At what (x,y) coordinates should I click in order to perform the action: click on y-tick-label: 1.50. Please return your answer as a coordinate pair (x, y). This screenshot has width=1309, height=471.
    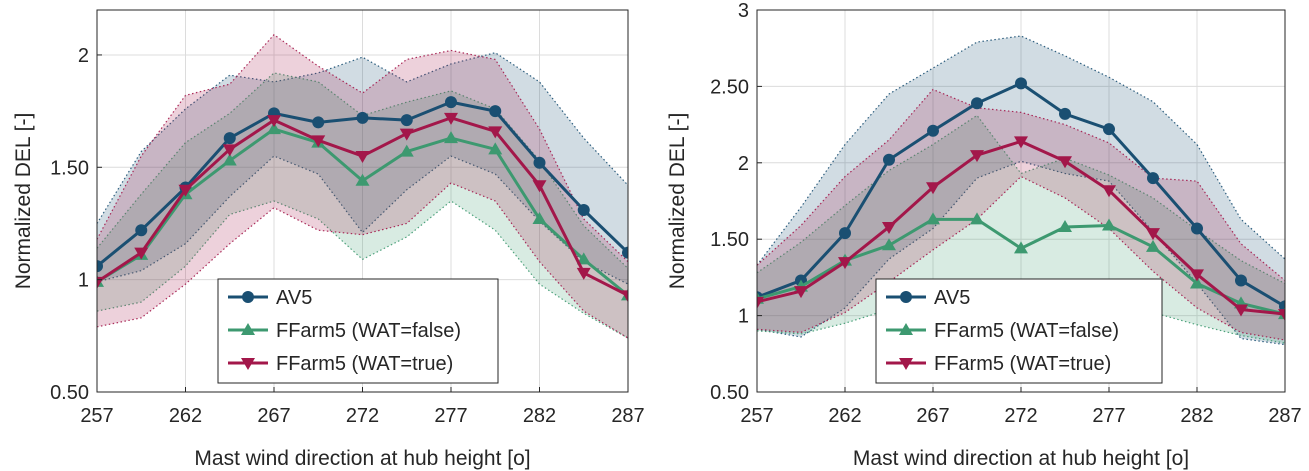
    Looking at the image, I should click on (69, 168).